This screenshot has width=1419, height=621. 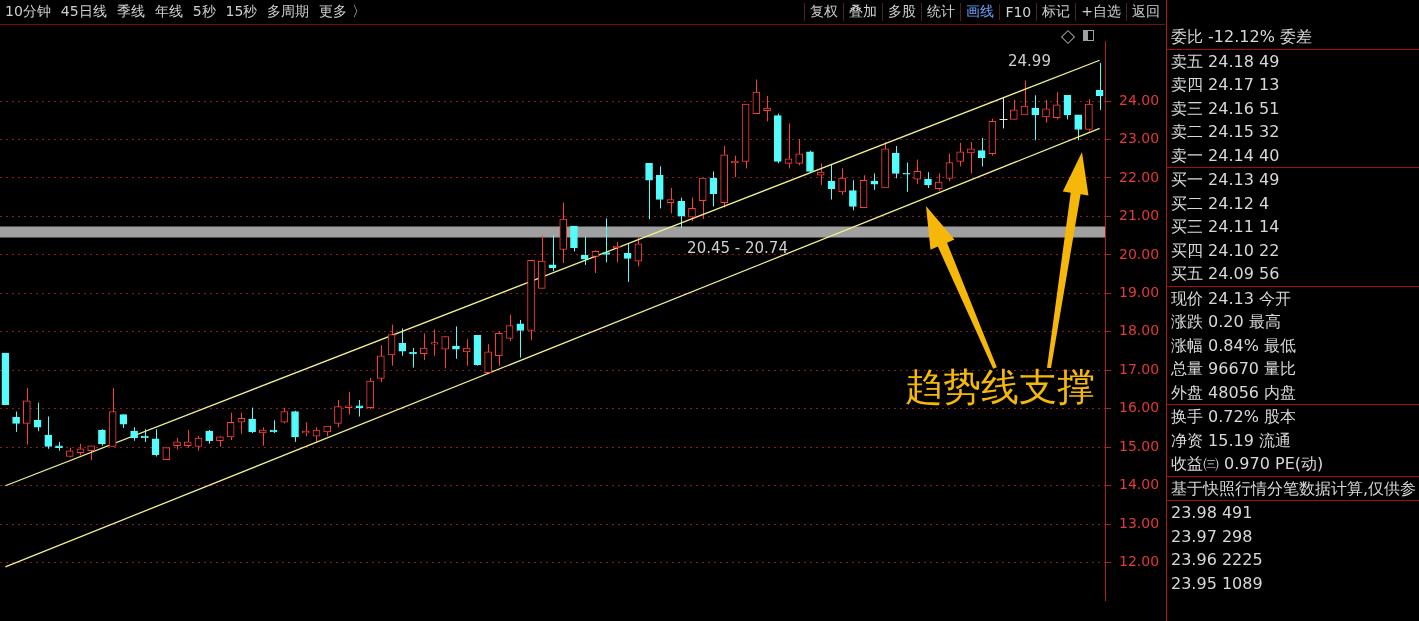 I want to click on y-tick-label: 19.00, so click(x=1139, y=292).